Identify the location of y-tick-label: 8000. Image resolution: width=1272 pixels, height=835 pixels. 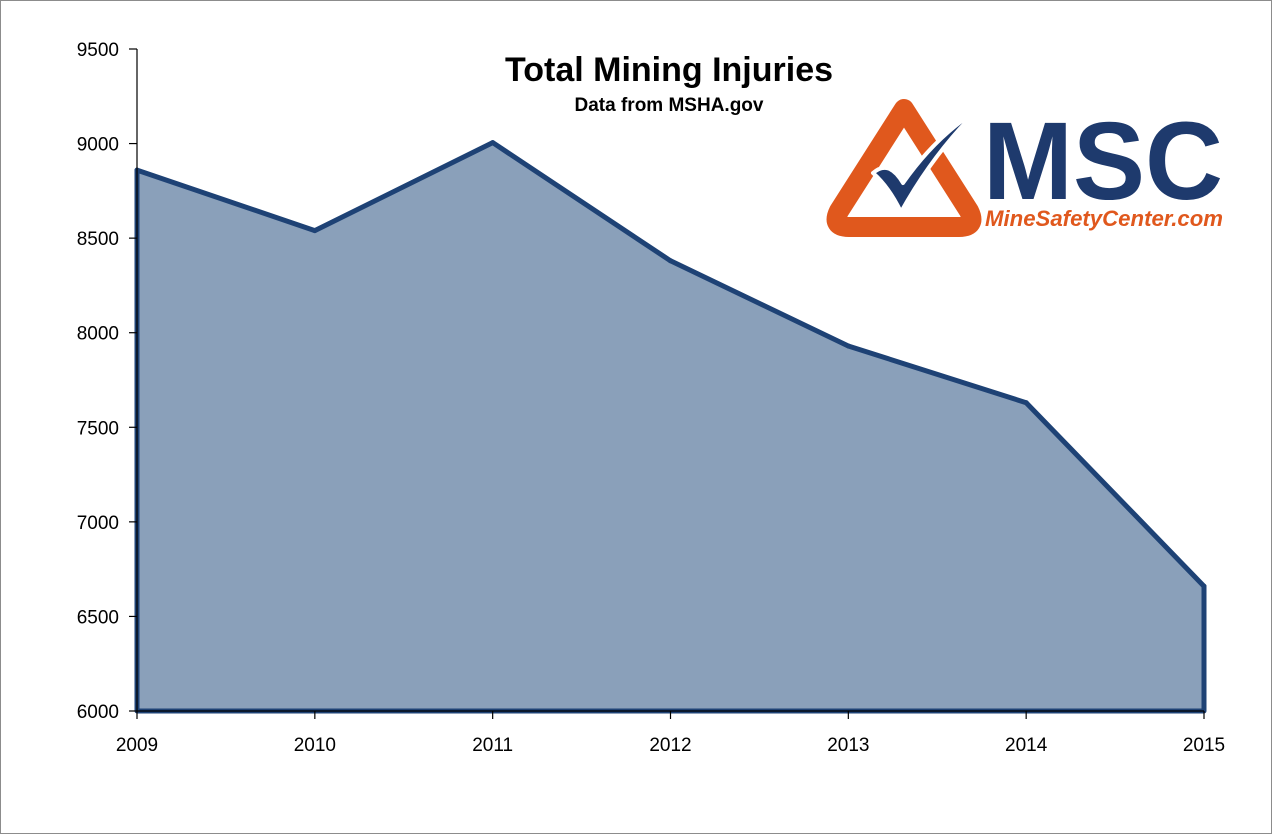
(98, 334).